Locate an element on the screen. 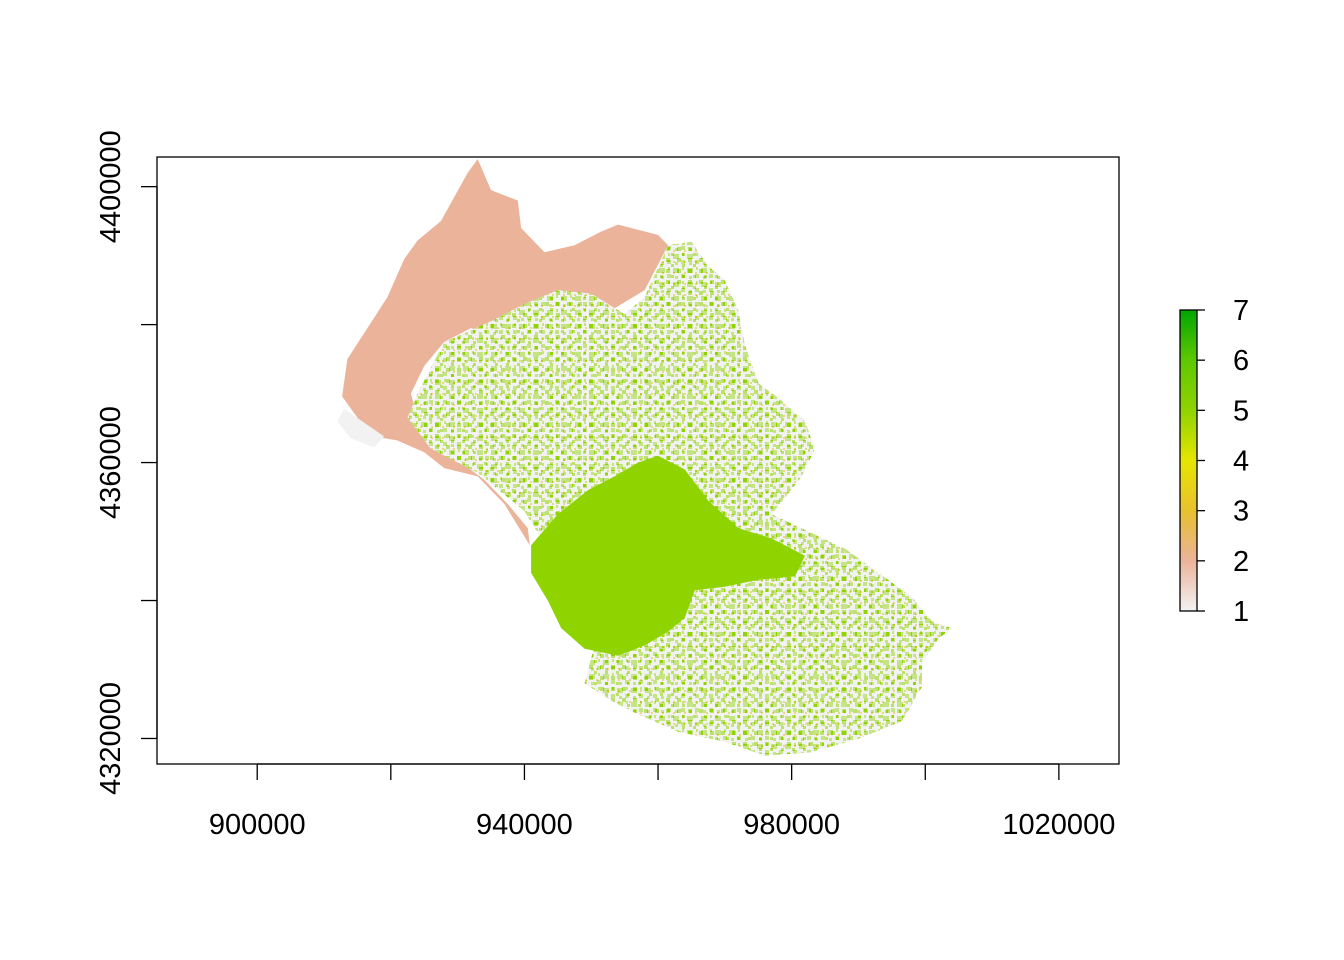 The height and width of the screenshot is (960, 1344). legend-tick-label: 2 is located at coordinates (1241, 562).